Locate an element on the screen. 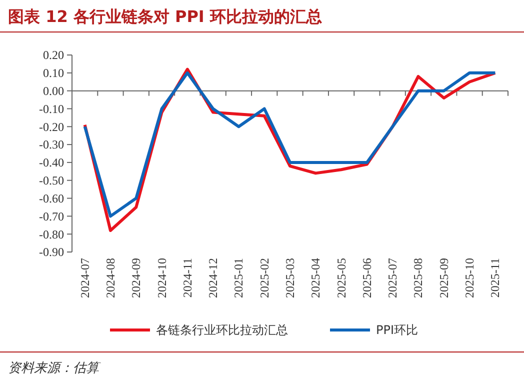 This screenshot has height=383, width=524. y-tick-label: -0.40 is located at coordinates (51, 163).